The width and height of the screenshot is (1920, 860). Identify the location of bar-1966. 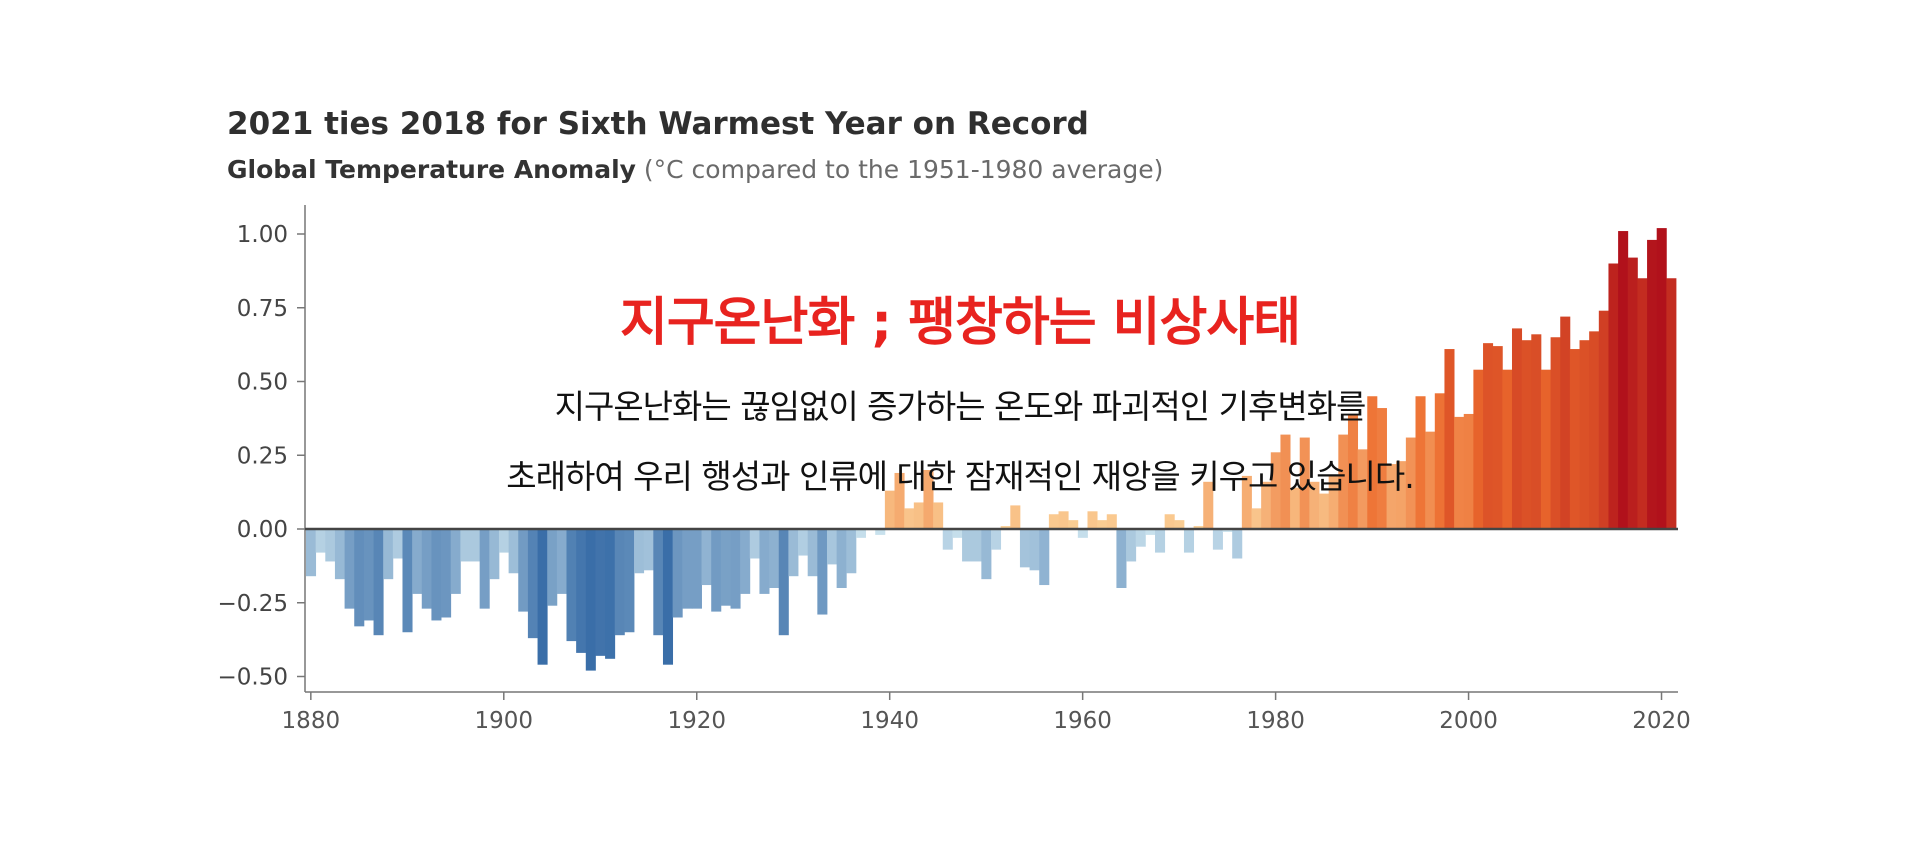
(1140, 538).